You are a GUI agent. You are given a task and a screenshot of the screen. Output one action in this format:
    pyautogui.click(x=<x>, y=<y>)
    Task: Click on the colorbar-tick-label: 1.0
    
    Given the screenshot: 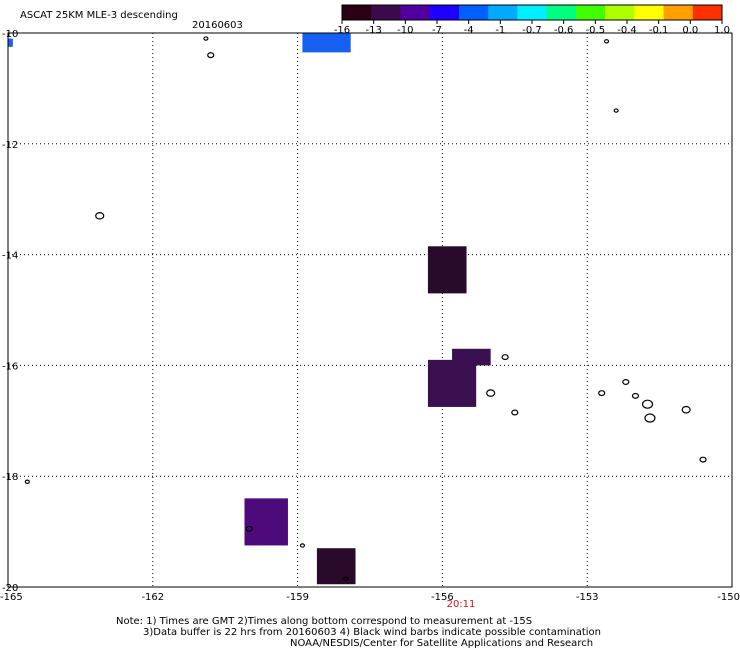 What is the action you would take?
    pyautogui.click(x=722, y=30)
    